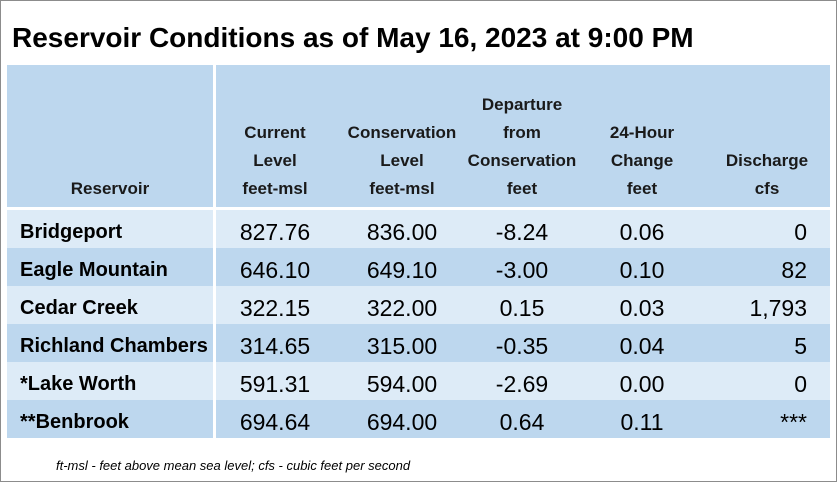 The width and height of the screenshot is (837, 482). I want to click on header-current-level: Current Level feet-msl, so click(275, 161).